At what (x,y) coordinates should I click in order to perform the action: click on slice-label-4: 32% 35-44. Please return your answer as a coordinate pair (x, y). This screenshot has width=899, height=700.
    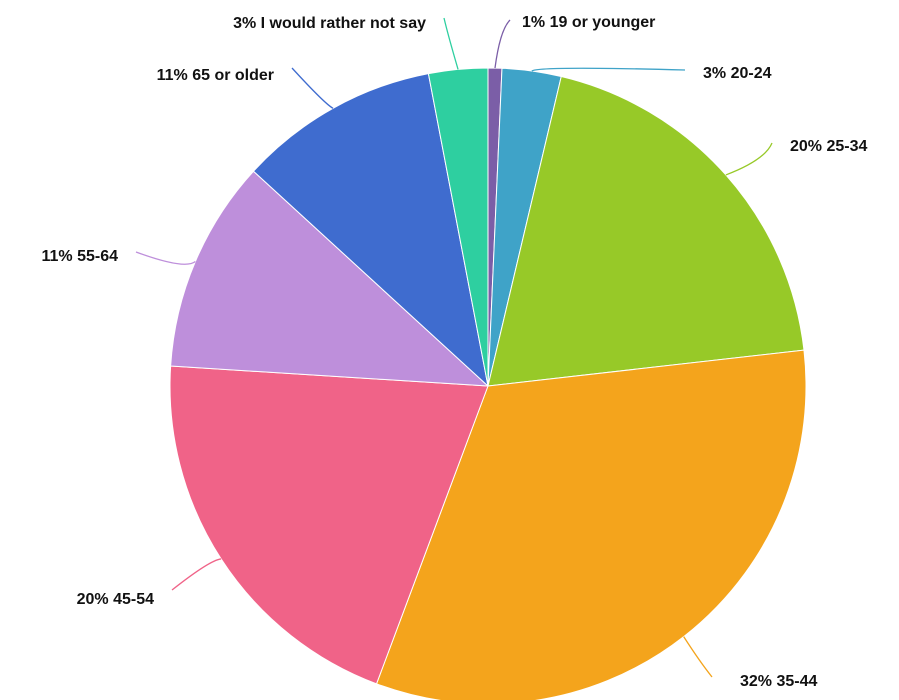
    Looking at the image, I should click on (778, 681).